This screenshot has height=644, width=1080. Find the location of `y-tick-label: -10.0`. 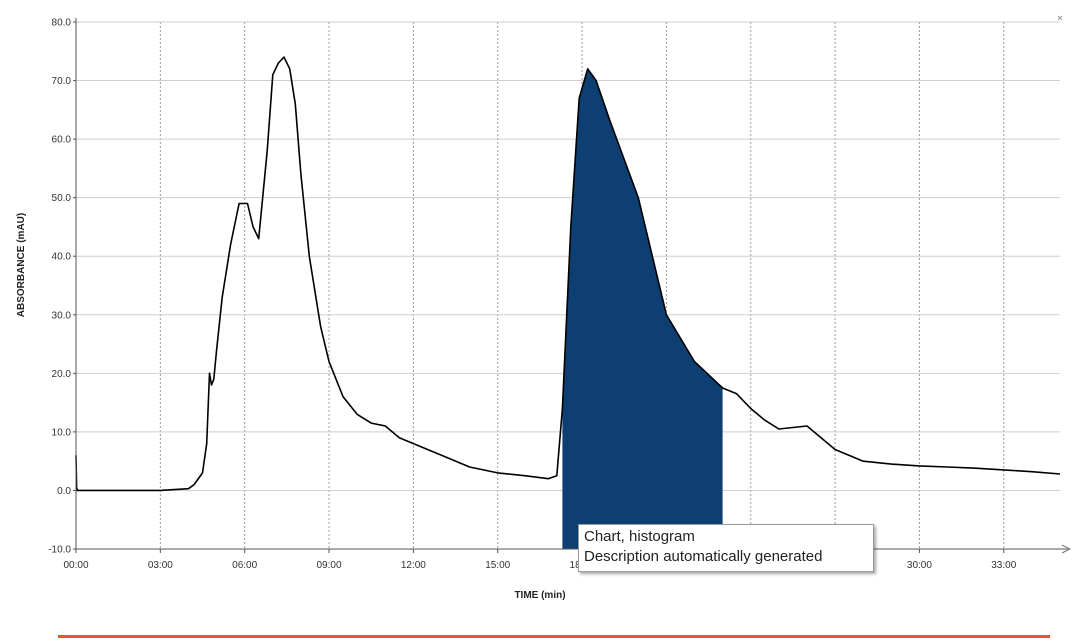

y-tick-label: -10.0 is located at coordinates (59, 550).